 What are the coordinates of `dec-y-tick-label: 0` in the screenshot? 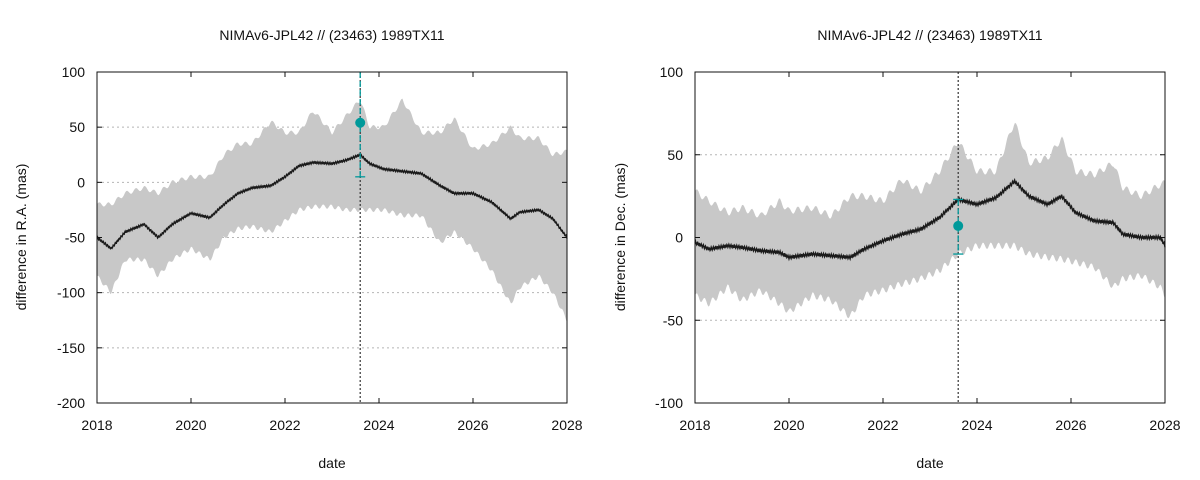 It's located at (679, 238).